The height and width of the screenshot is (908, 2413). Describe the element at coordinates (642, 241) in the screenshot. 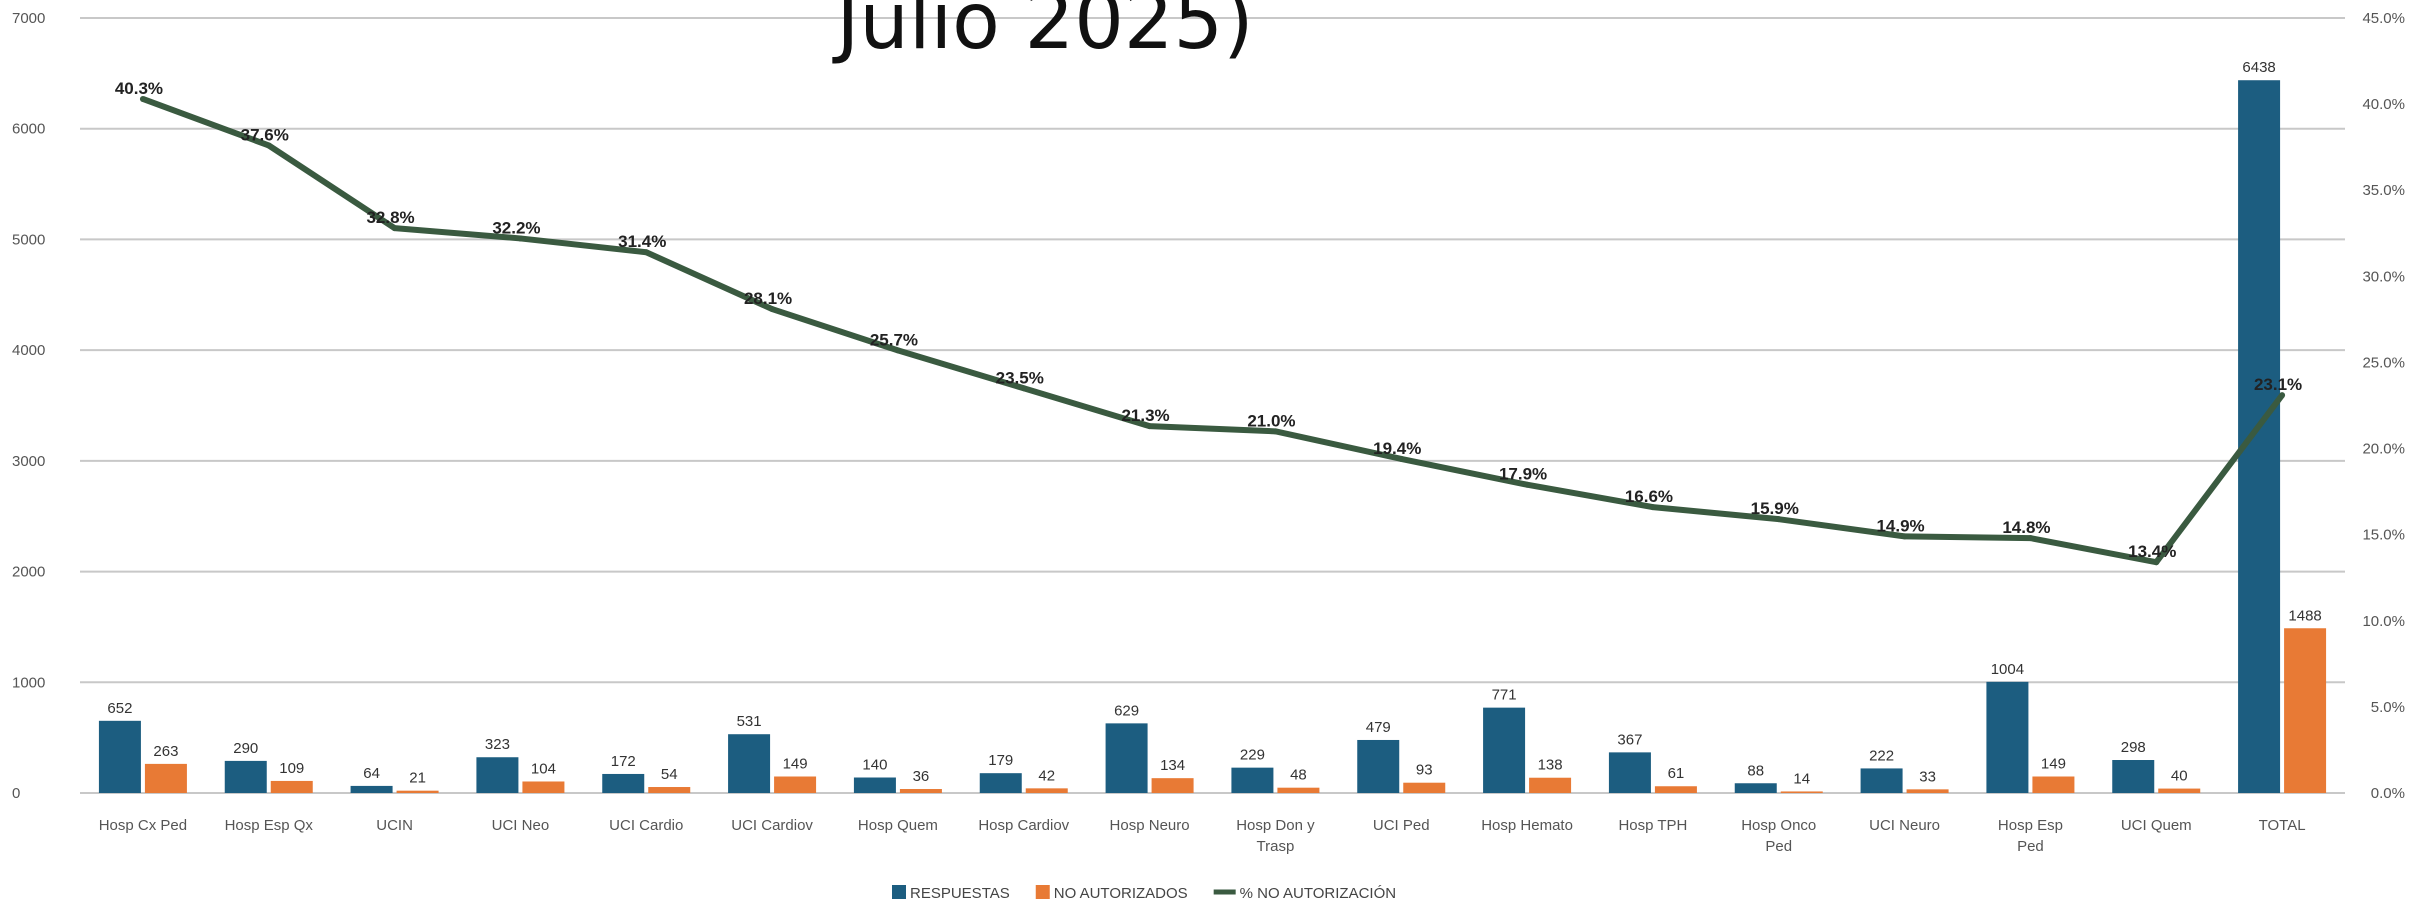

I see `line-value-label: 31.4%` at that location.